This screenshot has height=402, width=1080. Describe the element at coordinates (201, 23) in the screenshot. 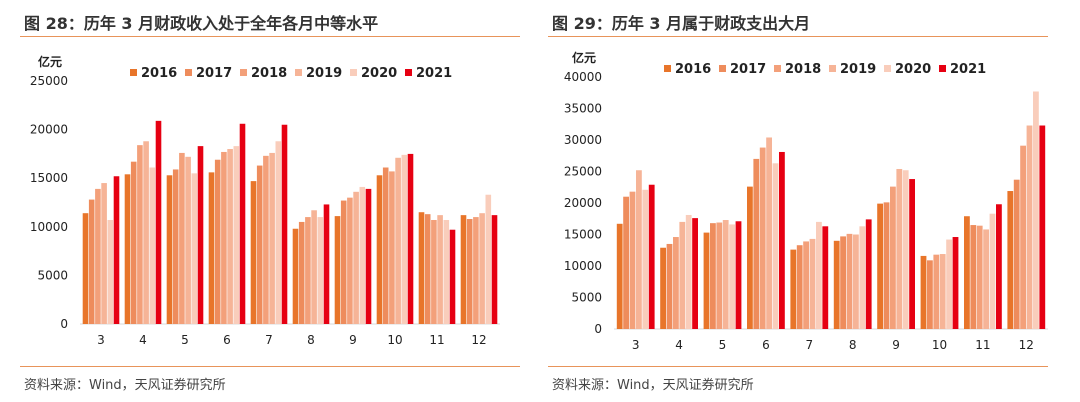

I see `chart-title: 图 28：历年 3 月财政收入处于全年各月中等水平` at that location.